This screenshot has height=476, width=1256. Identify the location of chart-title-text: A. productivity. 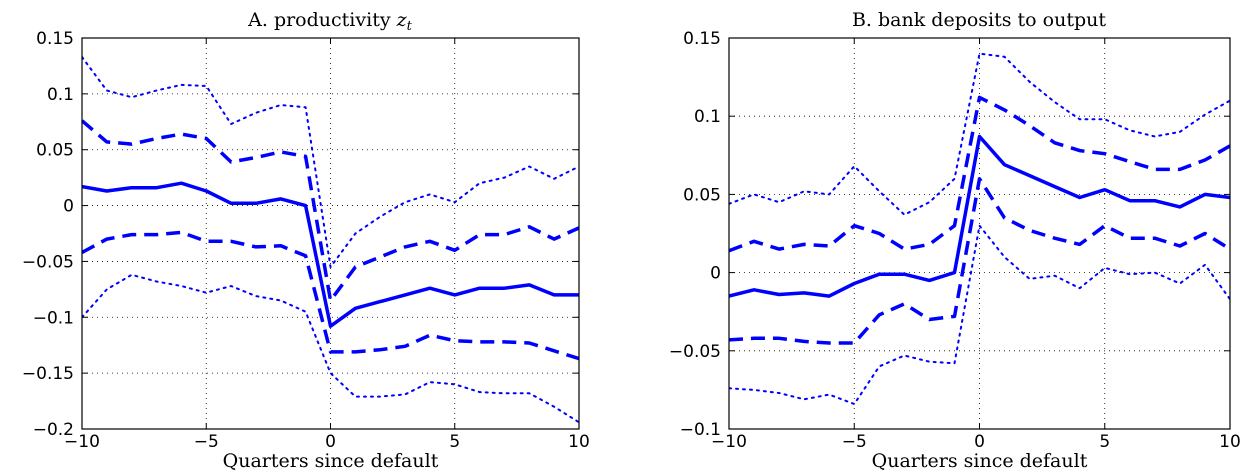
(321, 20).